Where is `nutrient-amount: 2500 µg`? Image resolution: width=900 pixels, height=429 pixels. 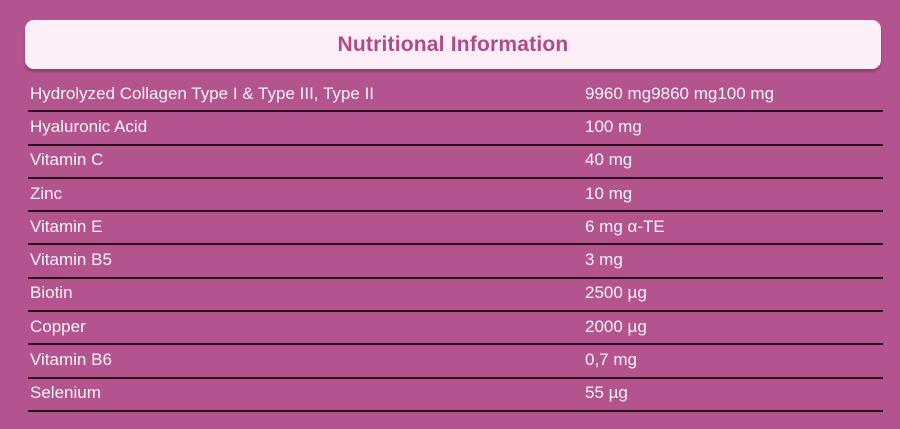 nutrient-amount: 2500 µg is located at coordinates (616, 293).